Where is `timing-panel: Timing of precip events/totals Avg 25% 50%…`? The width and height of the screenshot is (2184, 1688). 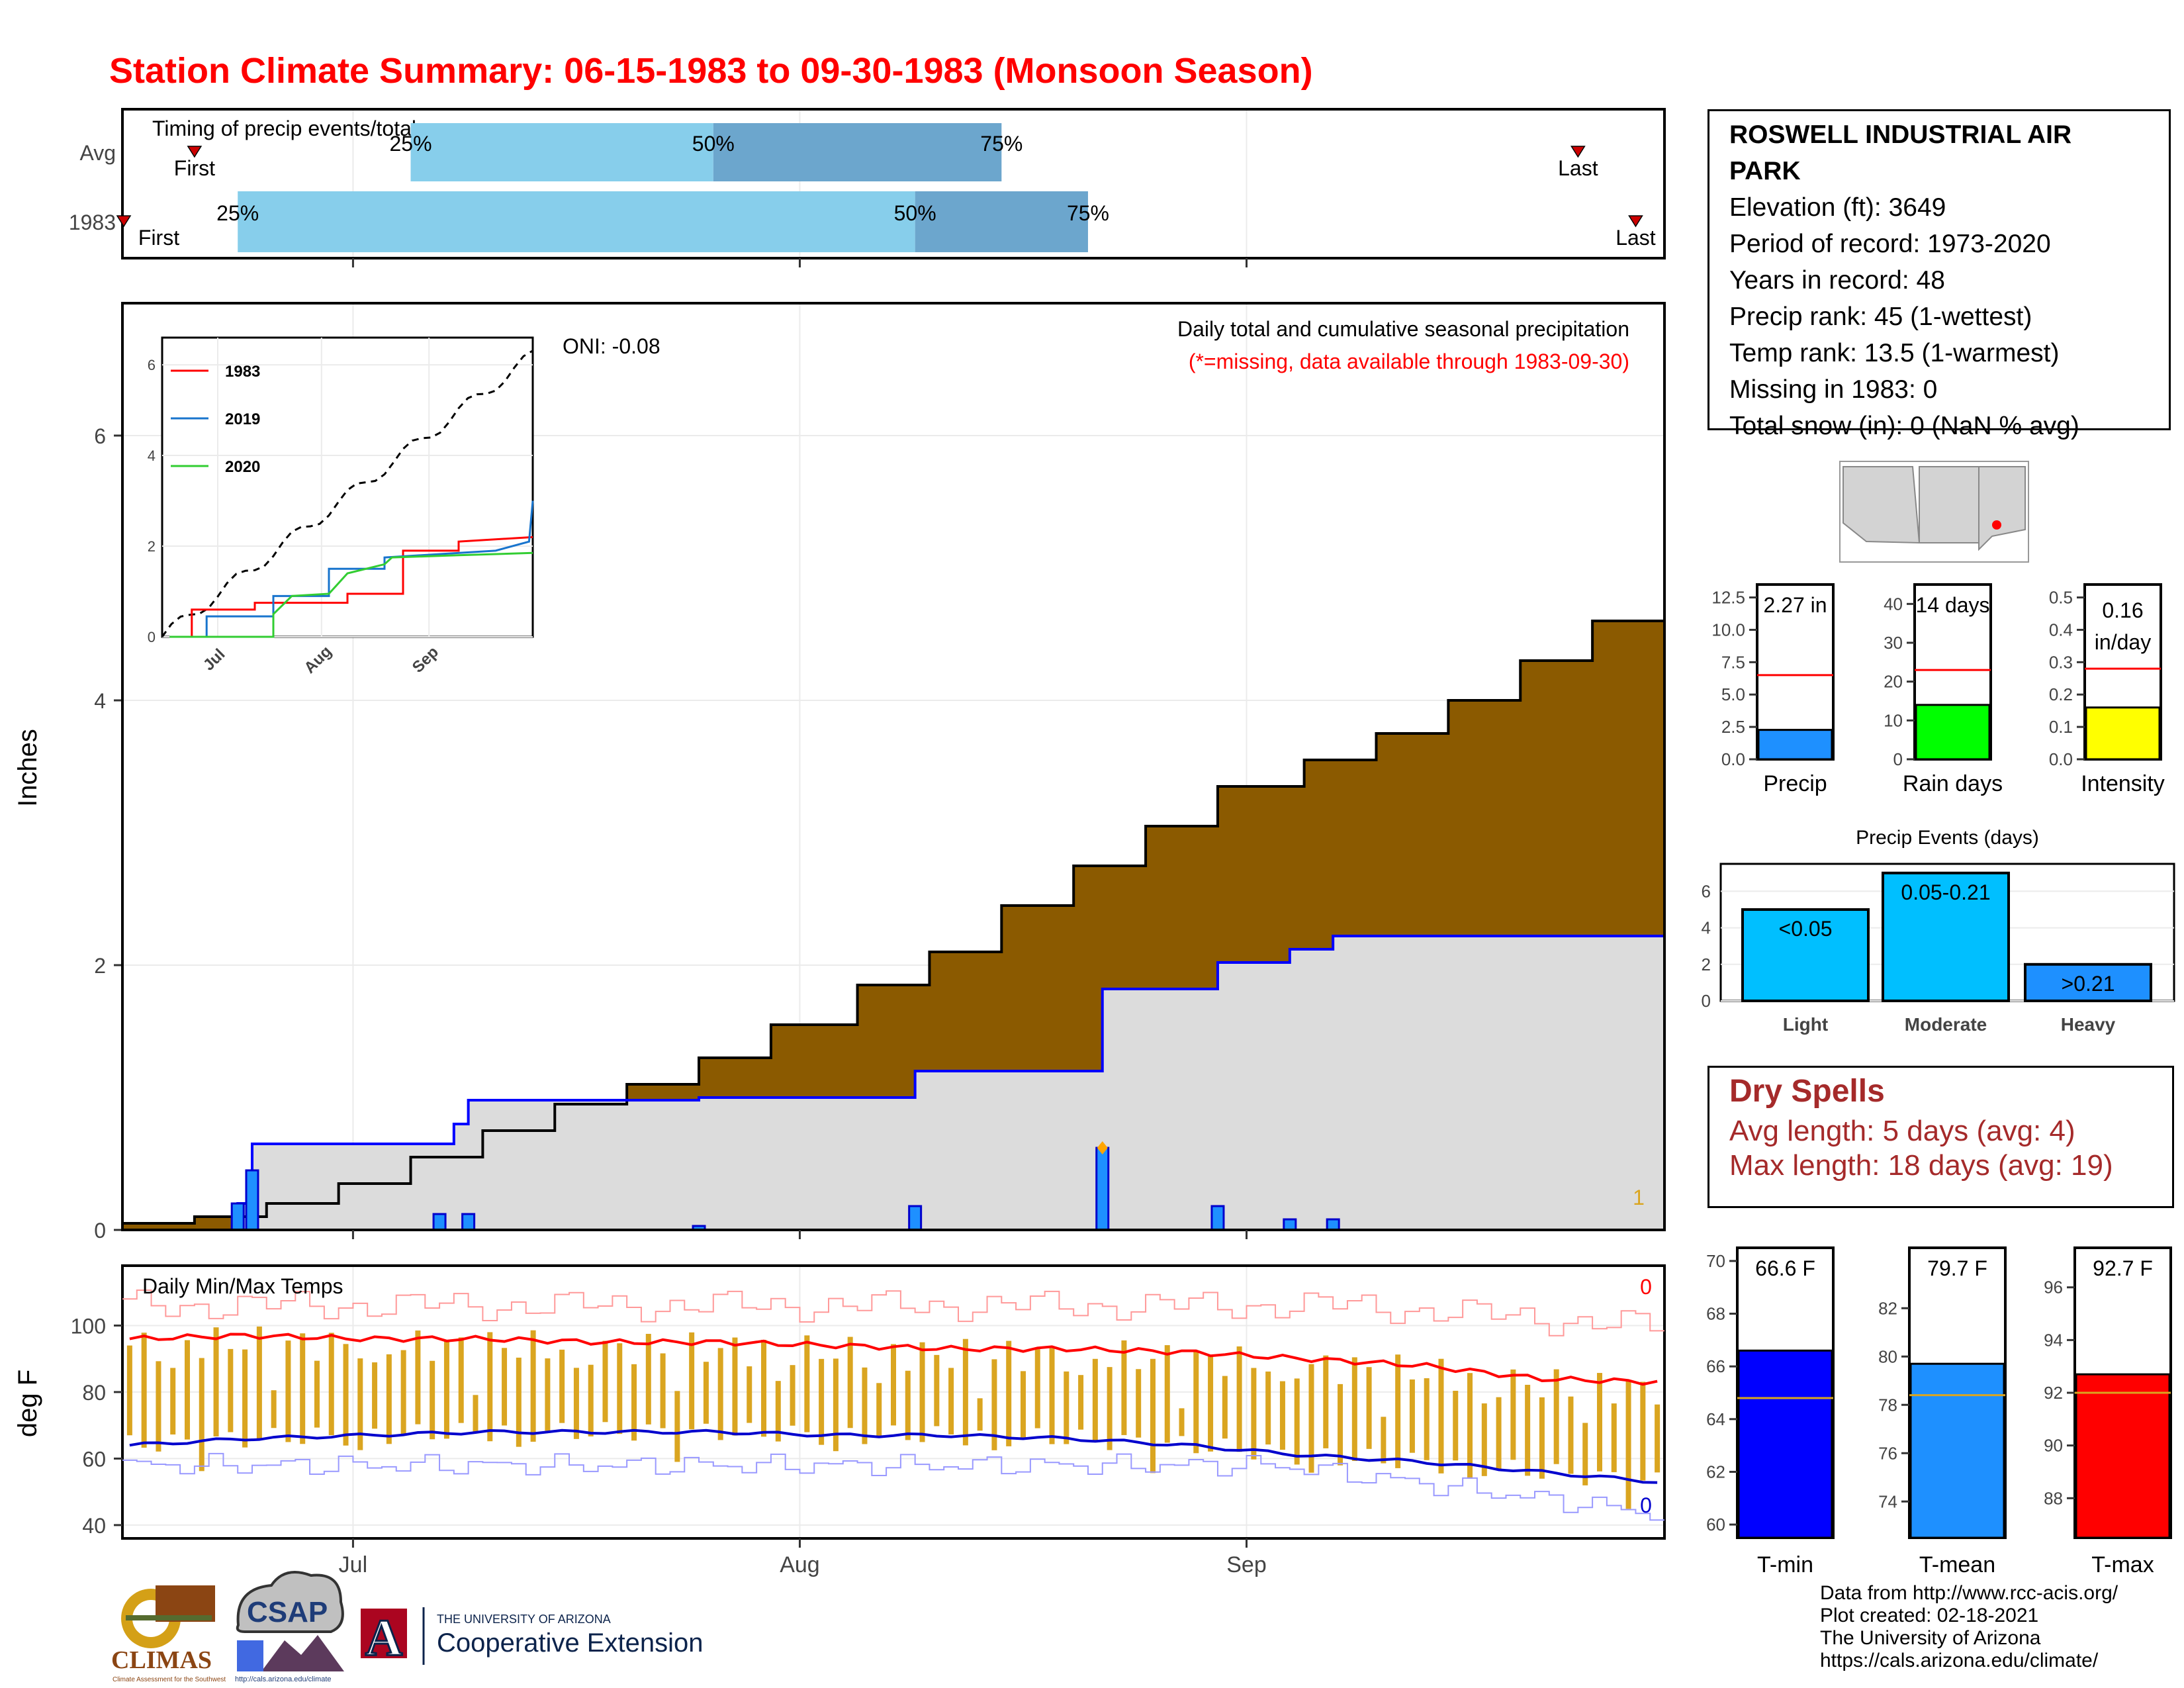 timing-panel: Timing of precip events/totals Avg 25% 50%… is located at coordinates (867, 183).